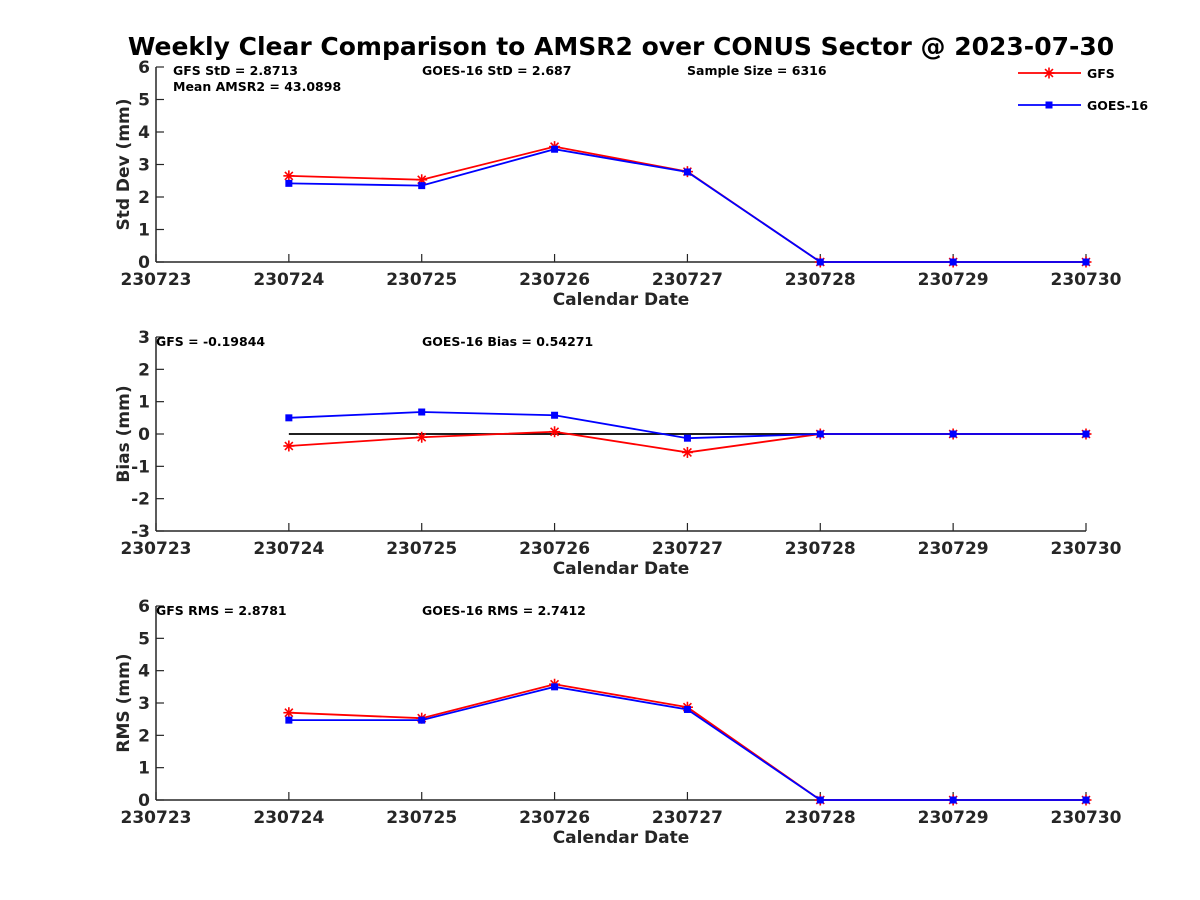  I want to click on stat-annotation: GFS = -0.19844, so click(210, 341).